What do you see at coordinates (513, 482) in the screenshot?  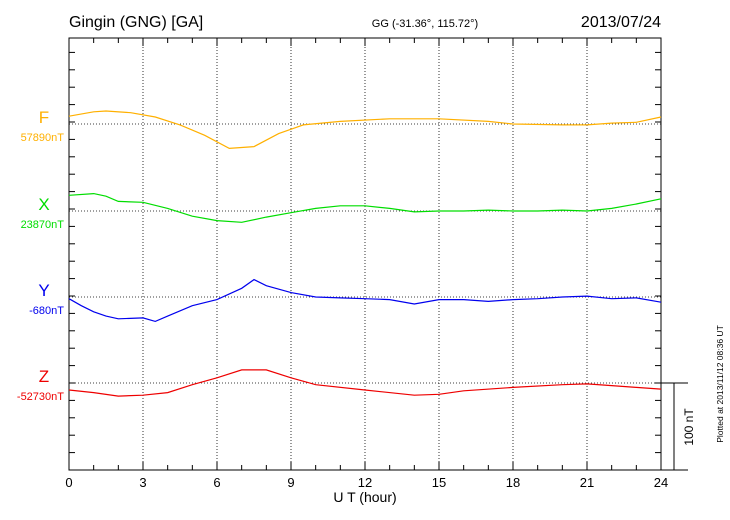 I see `x-tick-label: 18` at bounding box center [513, 482].